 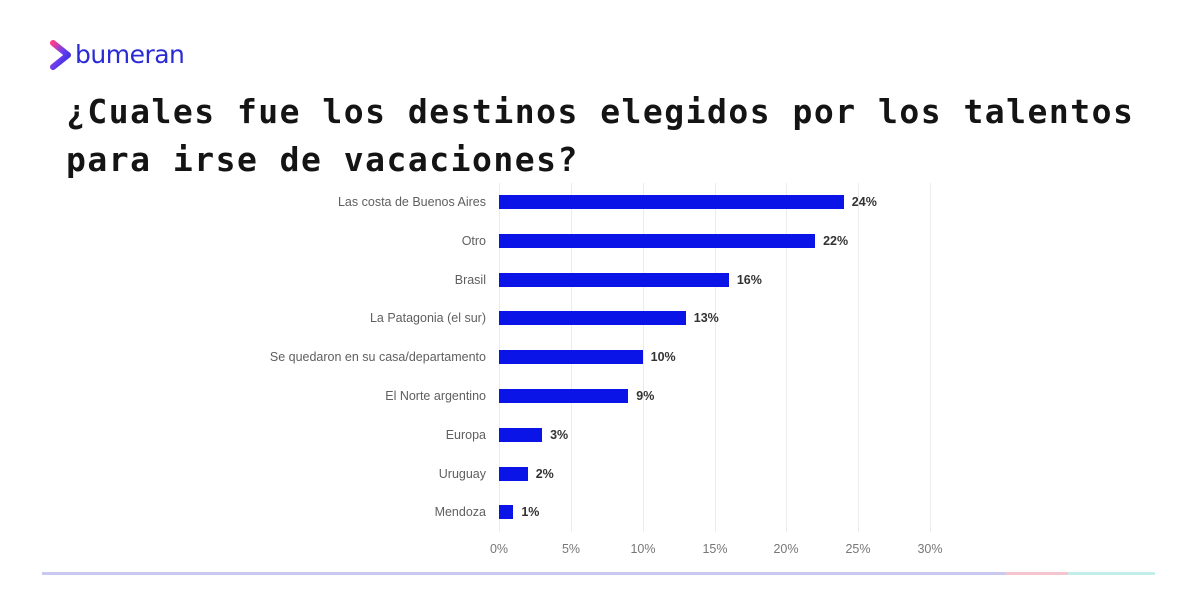 What do you see at coordinates (864, 202) in the screenshot?
I see `value-label: 24%` at bounding box center [864, 202].